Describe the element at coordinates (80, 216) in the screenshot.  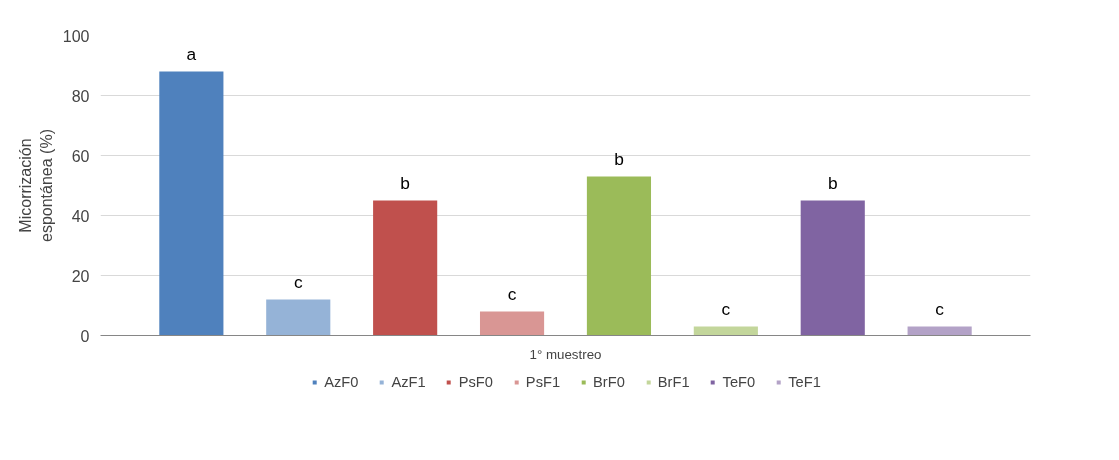
I see `y-tick-label: 40` at that location.